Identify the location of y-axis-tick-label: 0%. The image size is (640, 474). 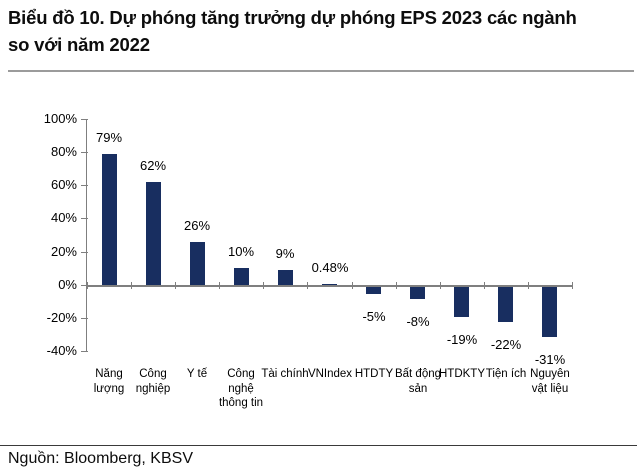
(67, 284).